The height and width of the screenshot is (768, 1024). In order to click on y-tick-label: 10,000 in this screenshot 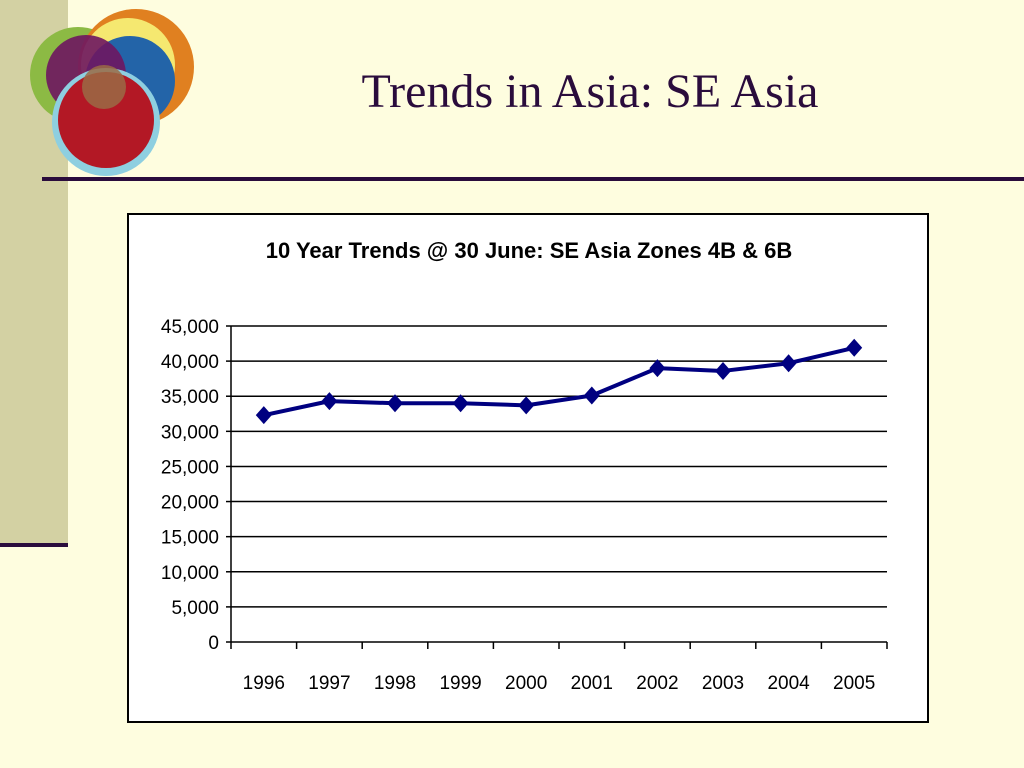, I will do `click(190, 573)`.